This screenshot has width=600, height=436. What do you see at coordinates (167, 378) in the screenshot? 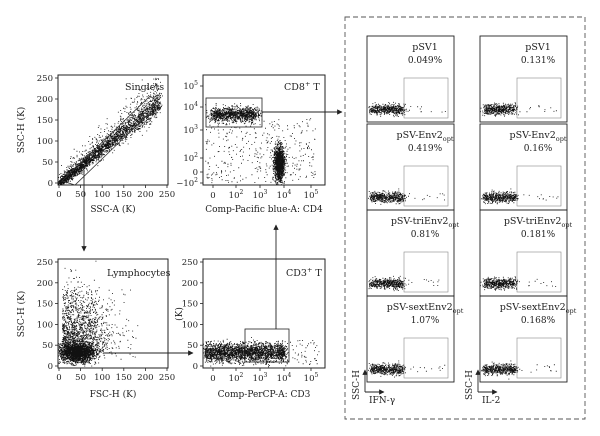
I see `lymphocytes-x-tick-label: 250` at bounding box center [167, 378].